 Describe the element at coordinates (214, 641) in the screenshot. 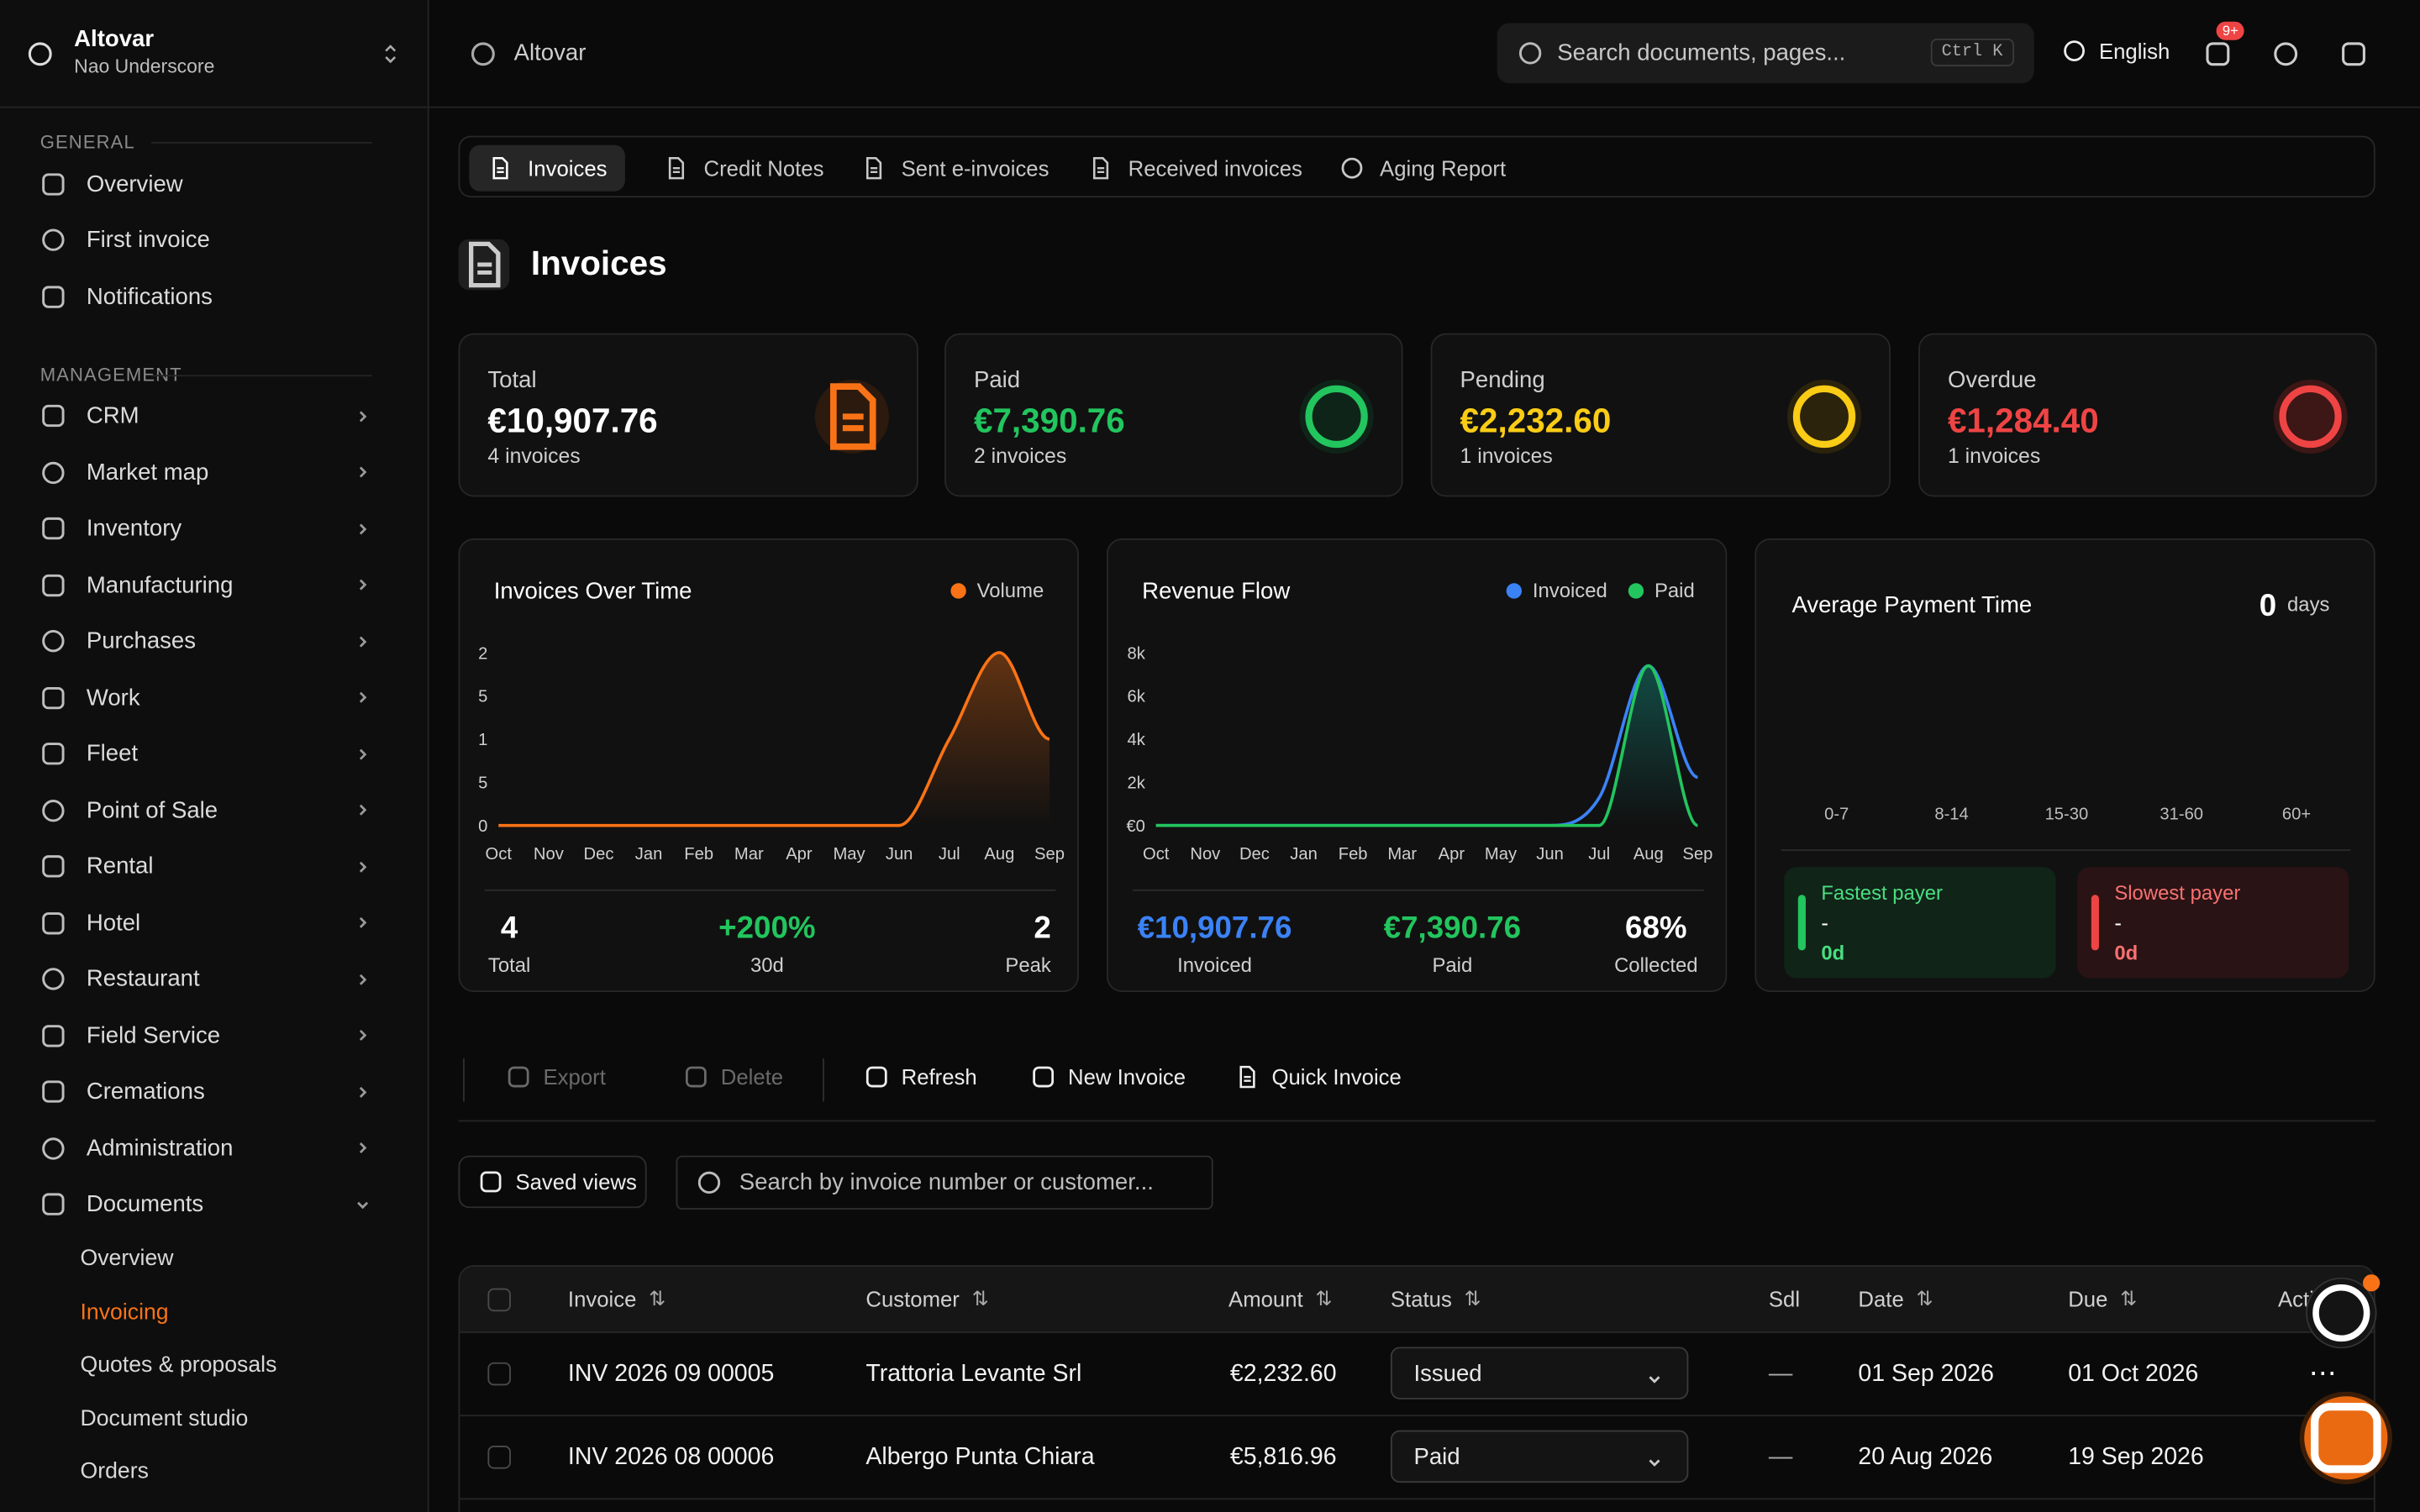

I see `nav-item: Purchases` at that location.